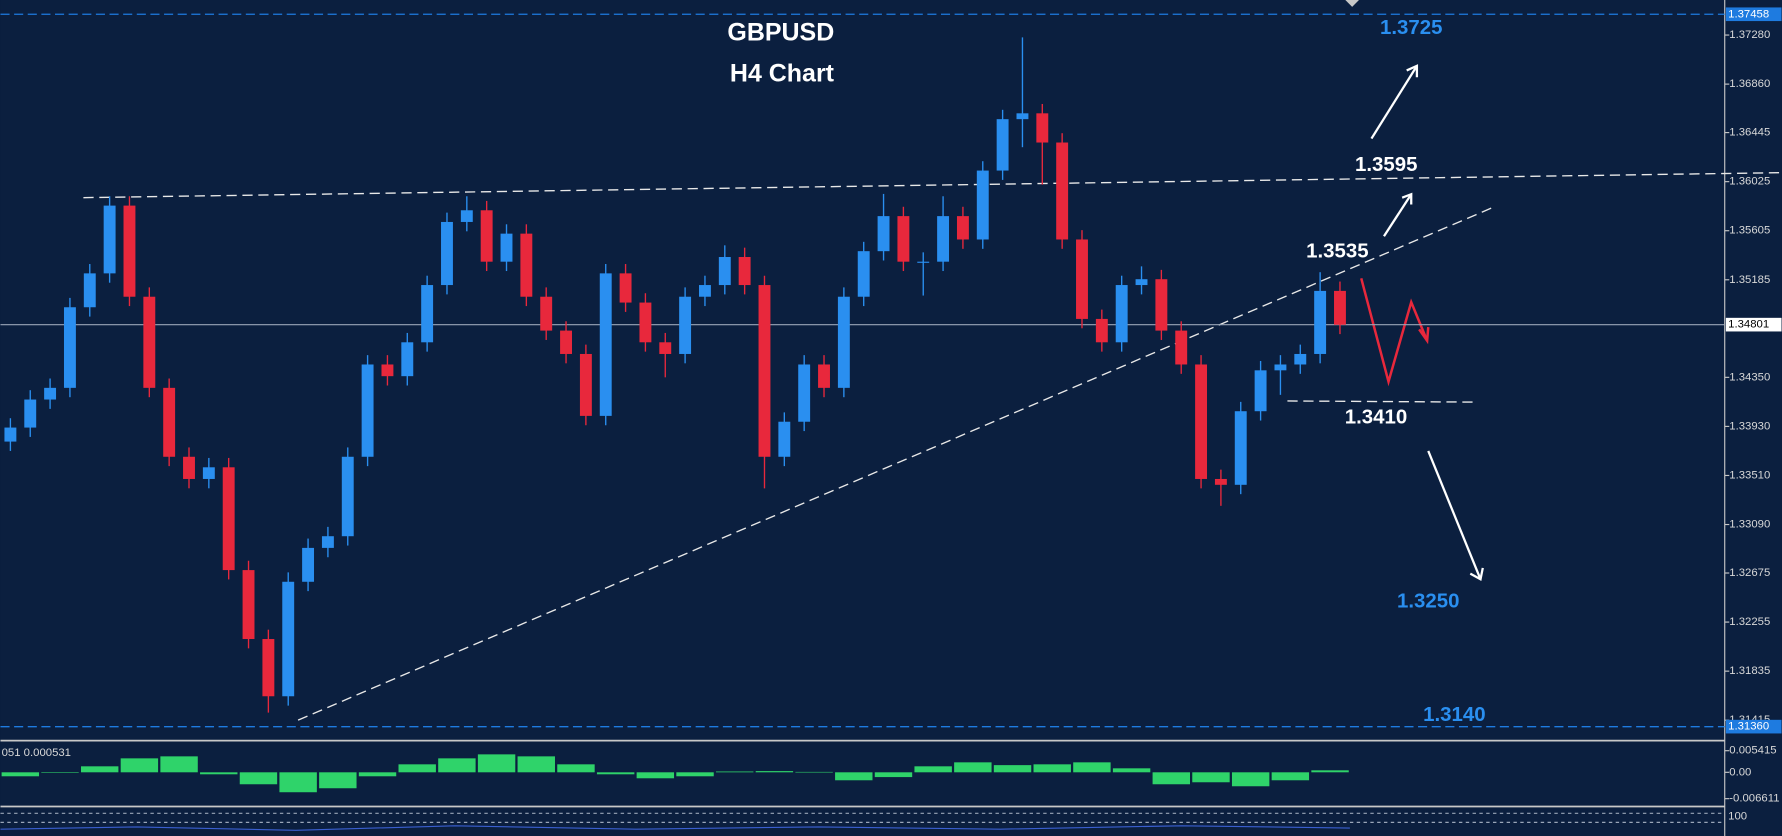 The image size is (1782, 836). What do you see at coordinates (1749, 671) in the screenshot?
I see `y-tick-label: 1.31835` at bounding box center [1749, 671].